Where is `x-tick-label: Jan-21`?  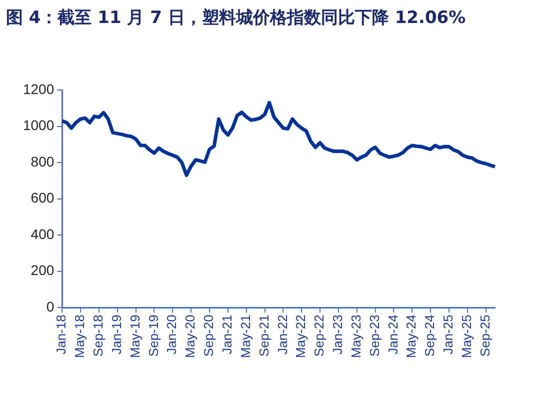 x-tick-label: Jan-21 is located at coordinates (226, 334).